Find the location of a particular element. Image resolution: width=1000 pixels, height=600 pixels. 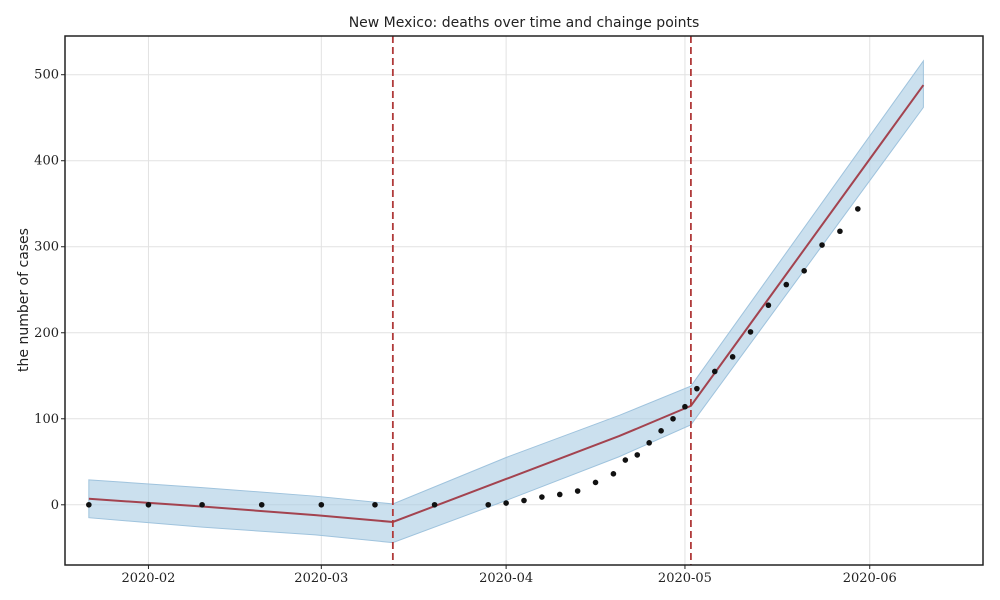

x-tick-label: 2020-03 is located at coordinates (321, 578).